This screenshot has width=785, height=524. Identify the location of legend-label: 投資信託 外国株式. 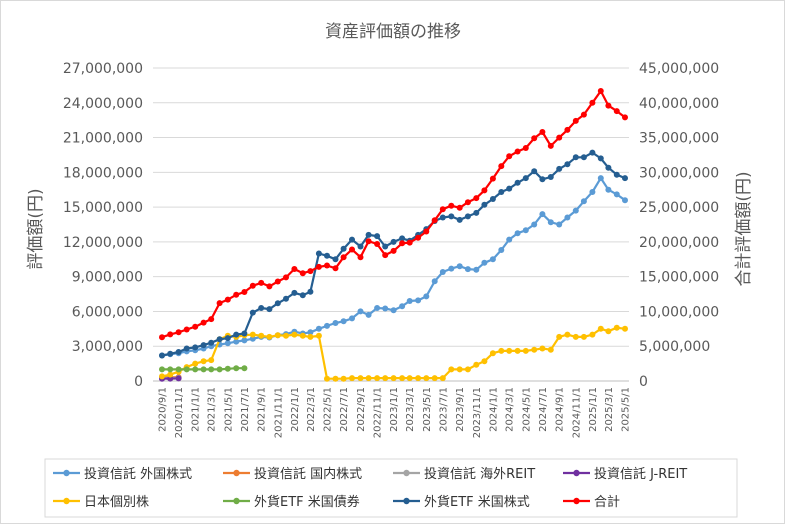
(138, 474).